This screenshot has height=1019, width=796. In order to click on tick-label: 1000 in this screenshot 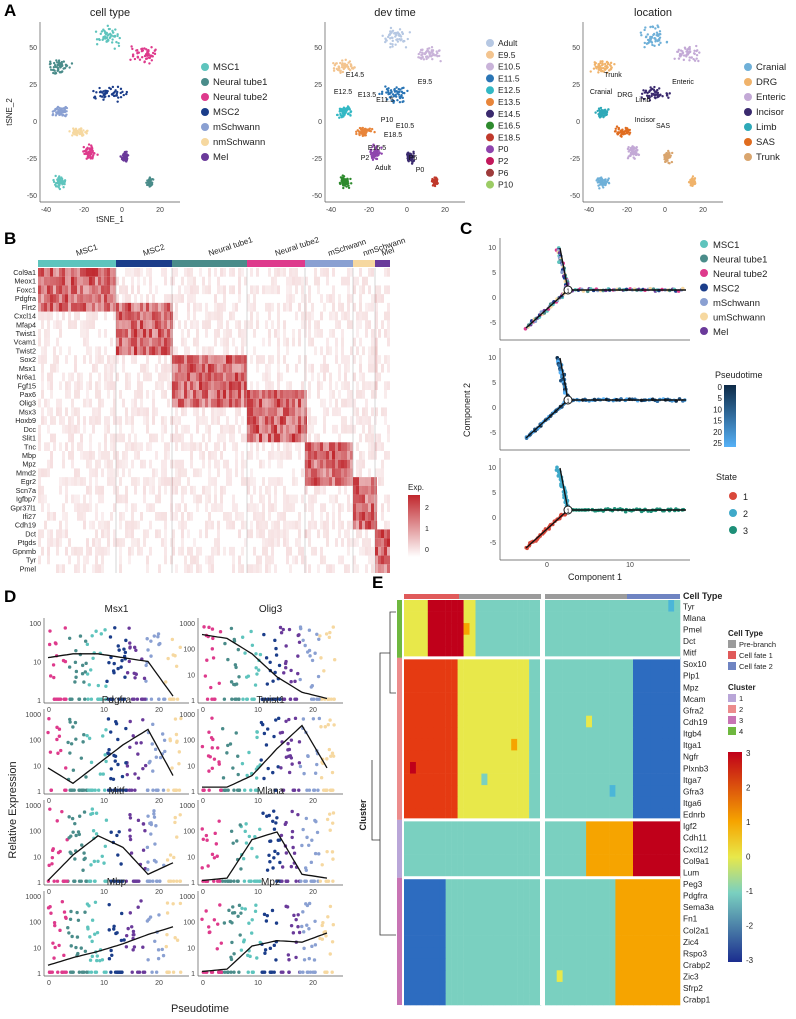, I will do `click(187, 624)`.